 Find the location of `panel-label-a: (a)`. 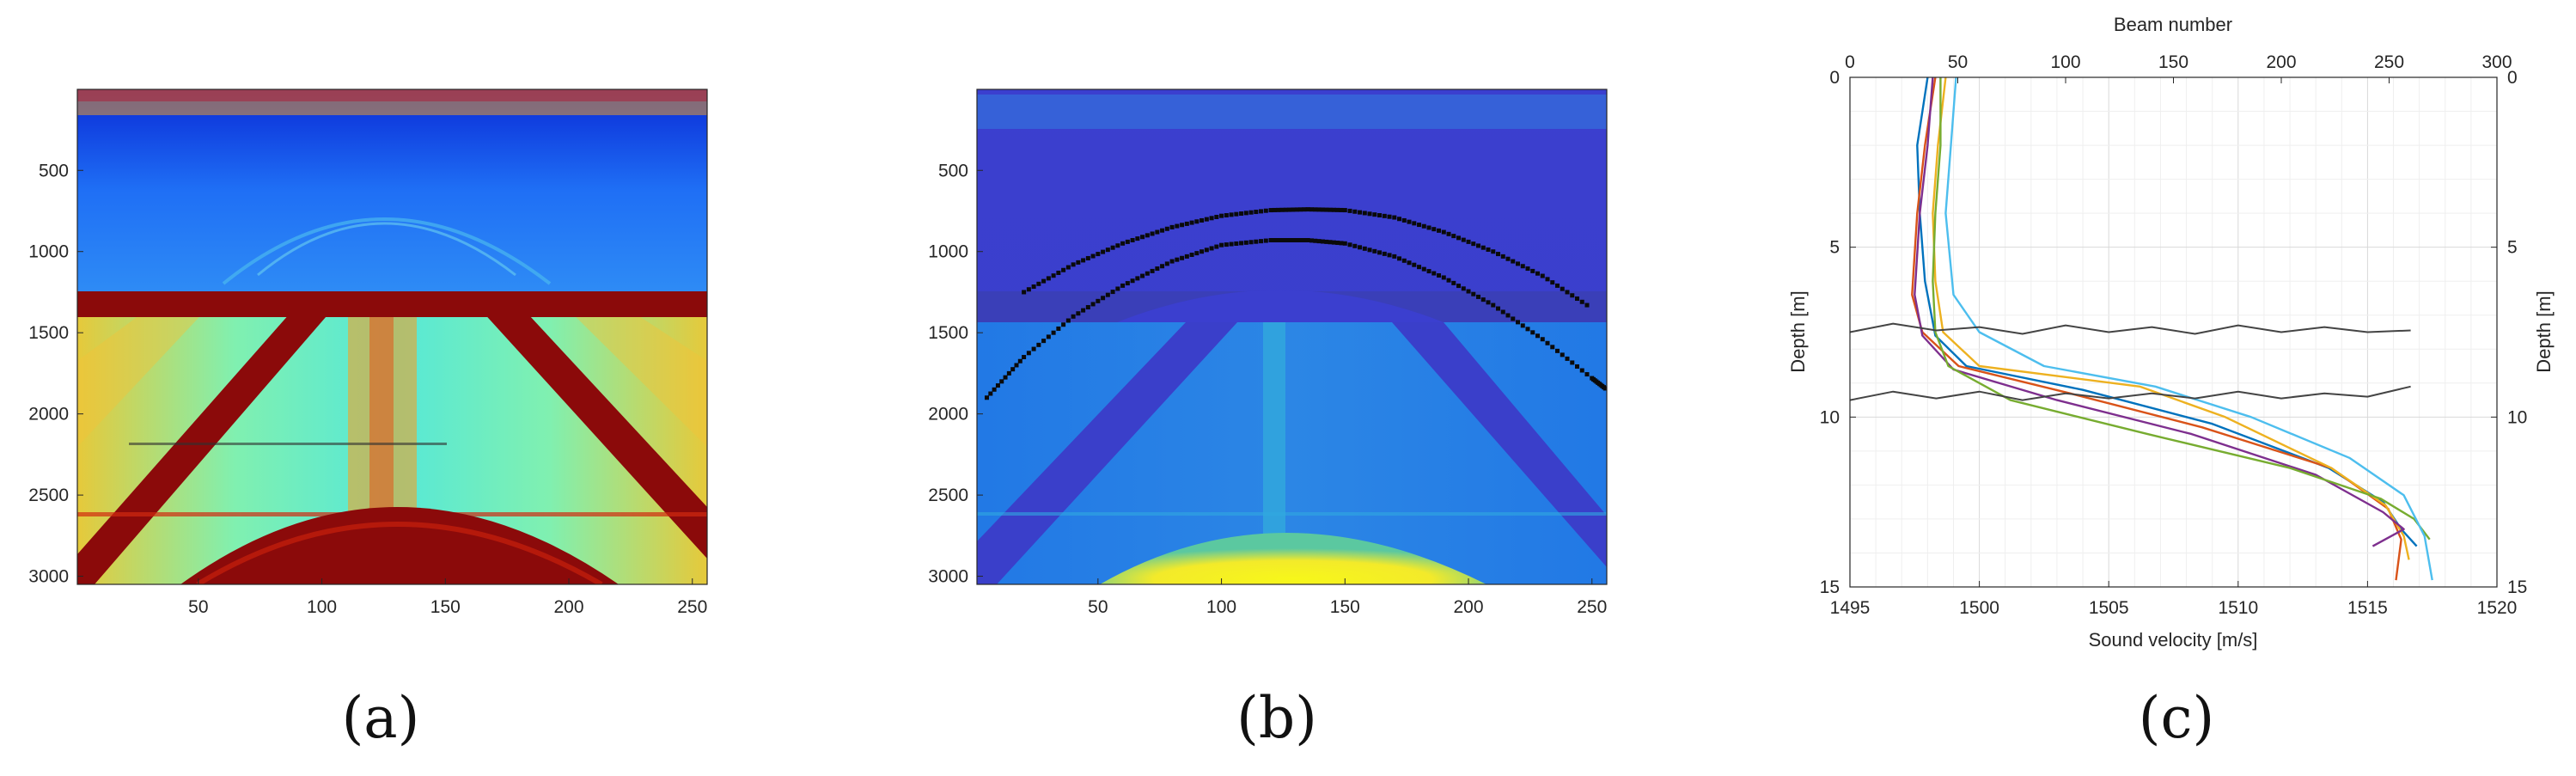

panel-label-a: (a) is located at coordinates (381, 718).